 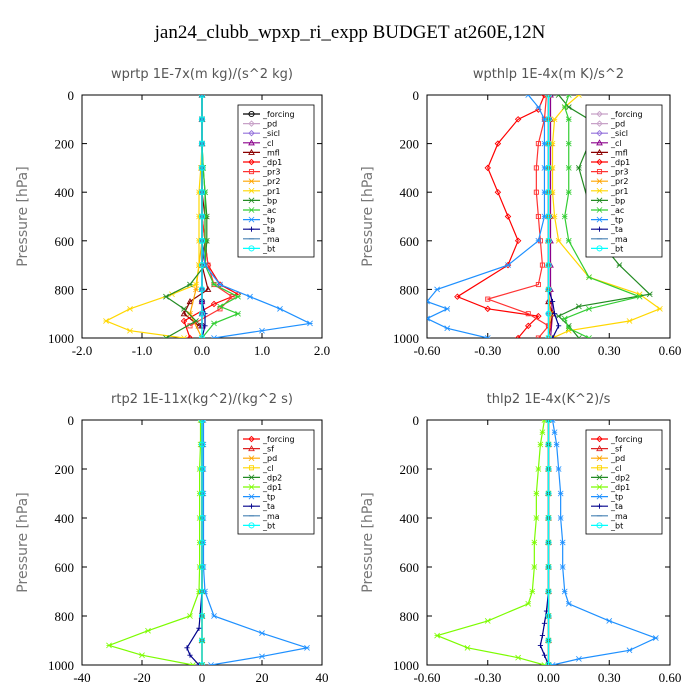 What do you see at coordinates (65, 616) in the screenshot?
I see `y-tick-label: 800` at bounding box center [65, 616].